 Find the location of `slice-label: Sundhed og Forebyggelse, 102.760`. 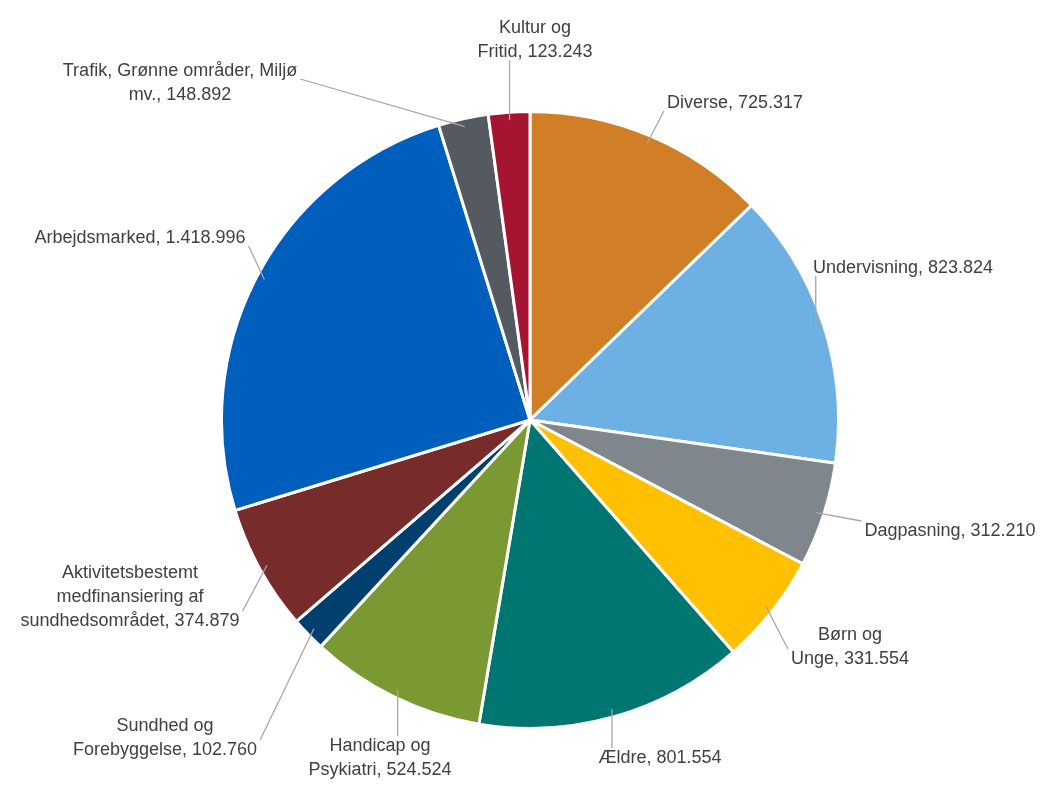

slice-label: Sundhed og Forebyggelse, 102.760 is located at coordinates (165, 737).